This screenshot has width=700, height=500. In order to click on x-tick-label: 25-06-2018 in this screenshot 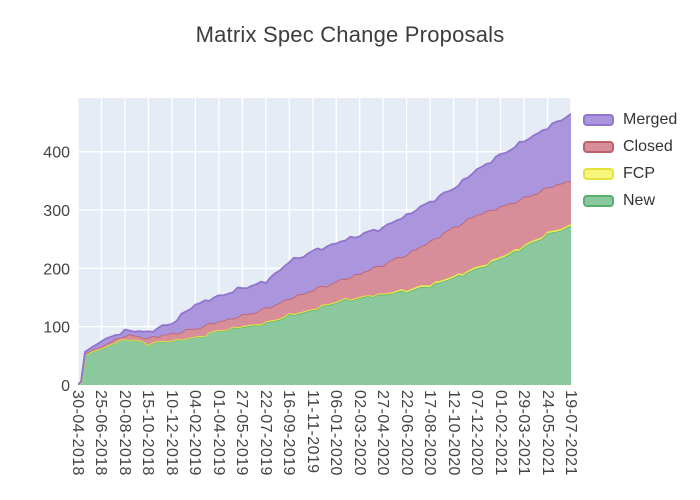, I will do `click(101, 433)`.